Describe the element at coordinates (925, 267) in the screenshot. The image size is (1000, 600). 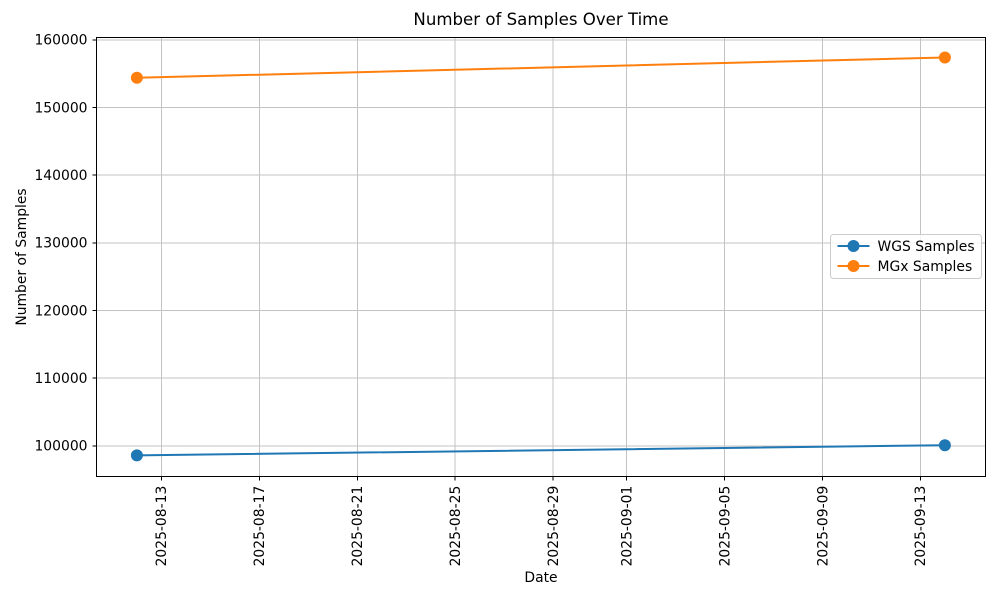
I see `legend-label: MGx Samples` at that location.